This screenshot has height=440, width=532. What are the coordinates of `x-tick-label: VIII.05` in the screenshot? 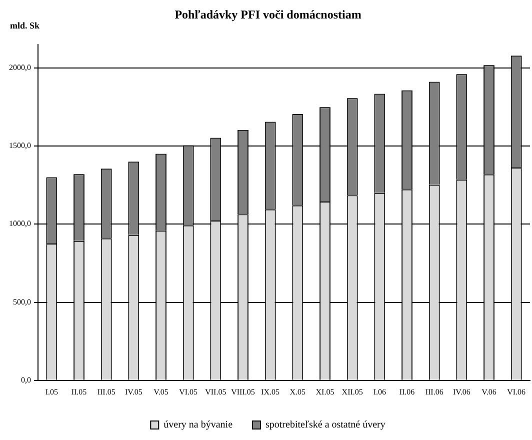 It's located at (243, 391).